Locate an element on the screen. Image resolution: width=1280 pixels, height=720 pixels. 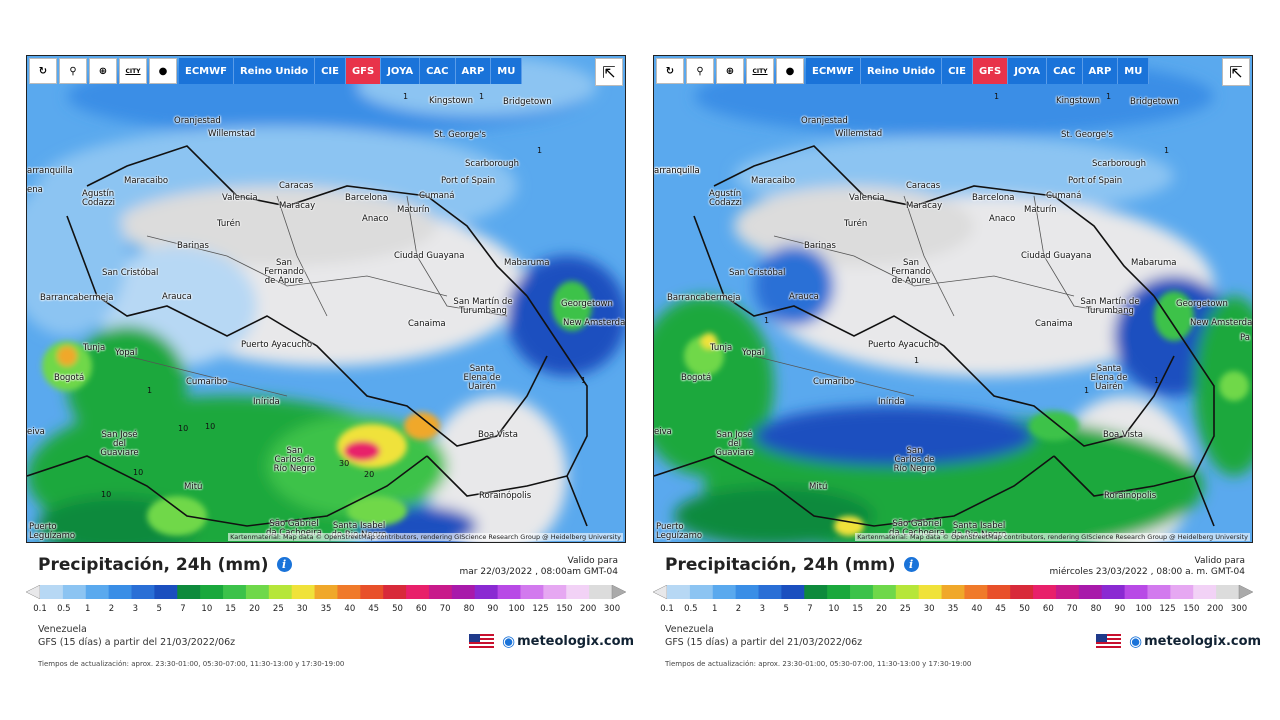
contour-label: 20 is located at coordinates (369, 474).